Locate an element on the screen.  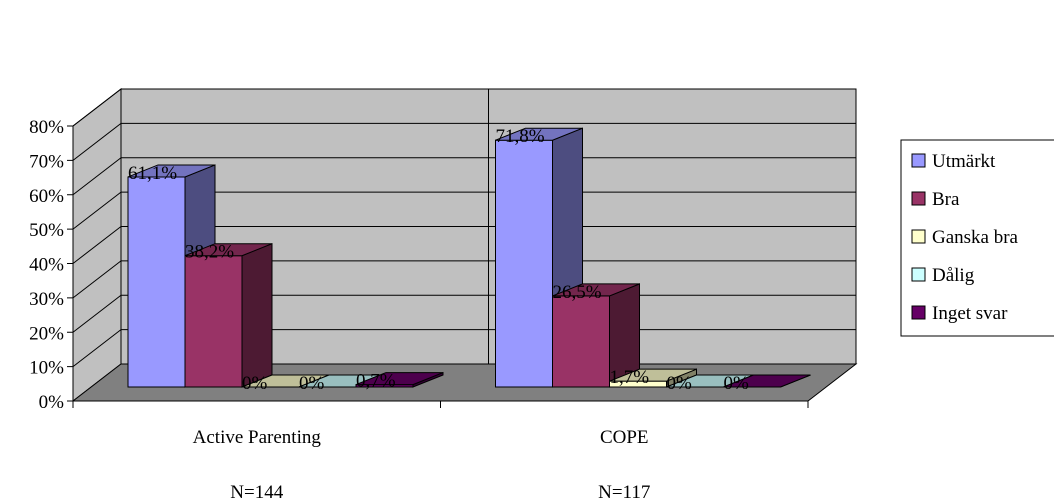
y-tick-label: 30% is located at coordinates (46, 299).